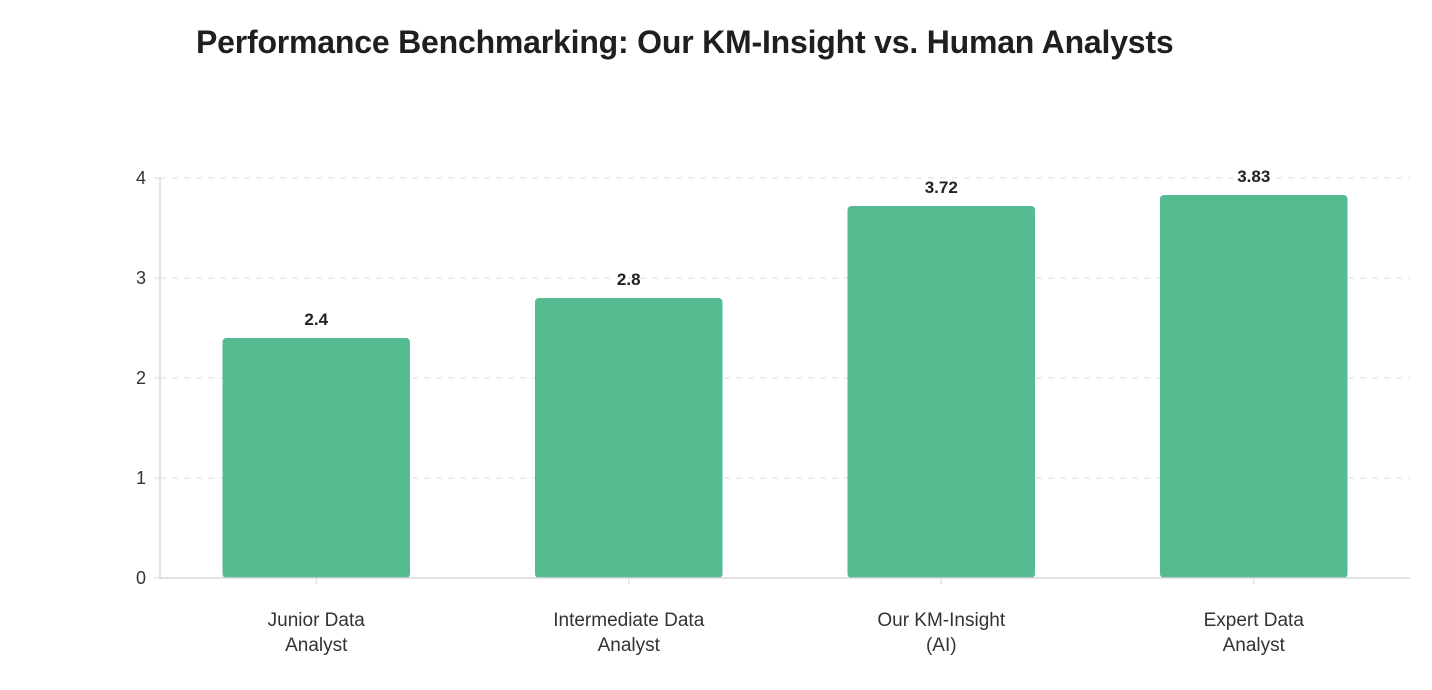  I want to click on y-tick-label: 4, so click(141, 178).